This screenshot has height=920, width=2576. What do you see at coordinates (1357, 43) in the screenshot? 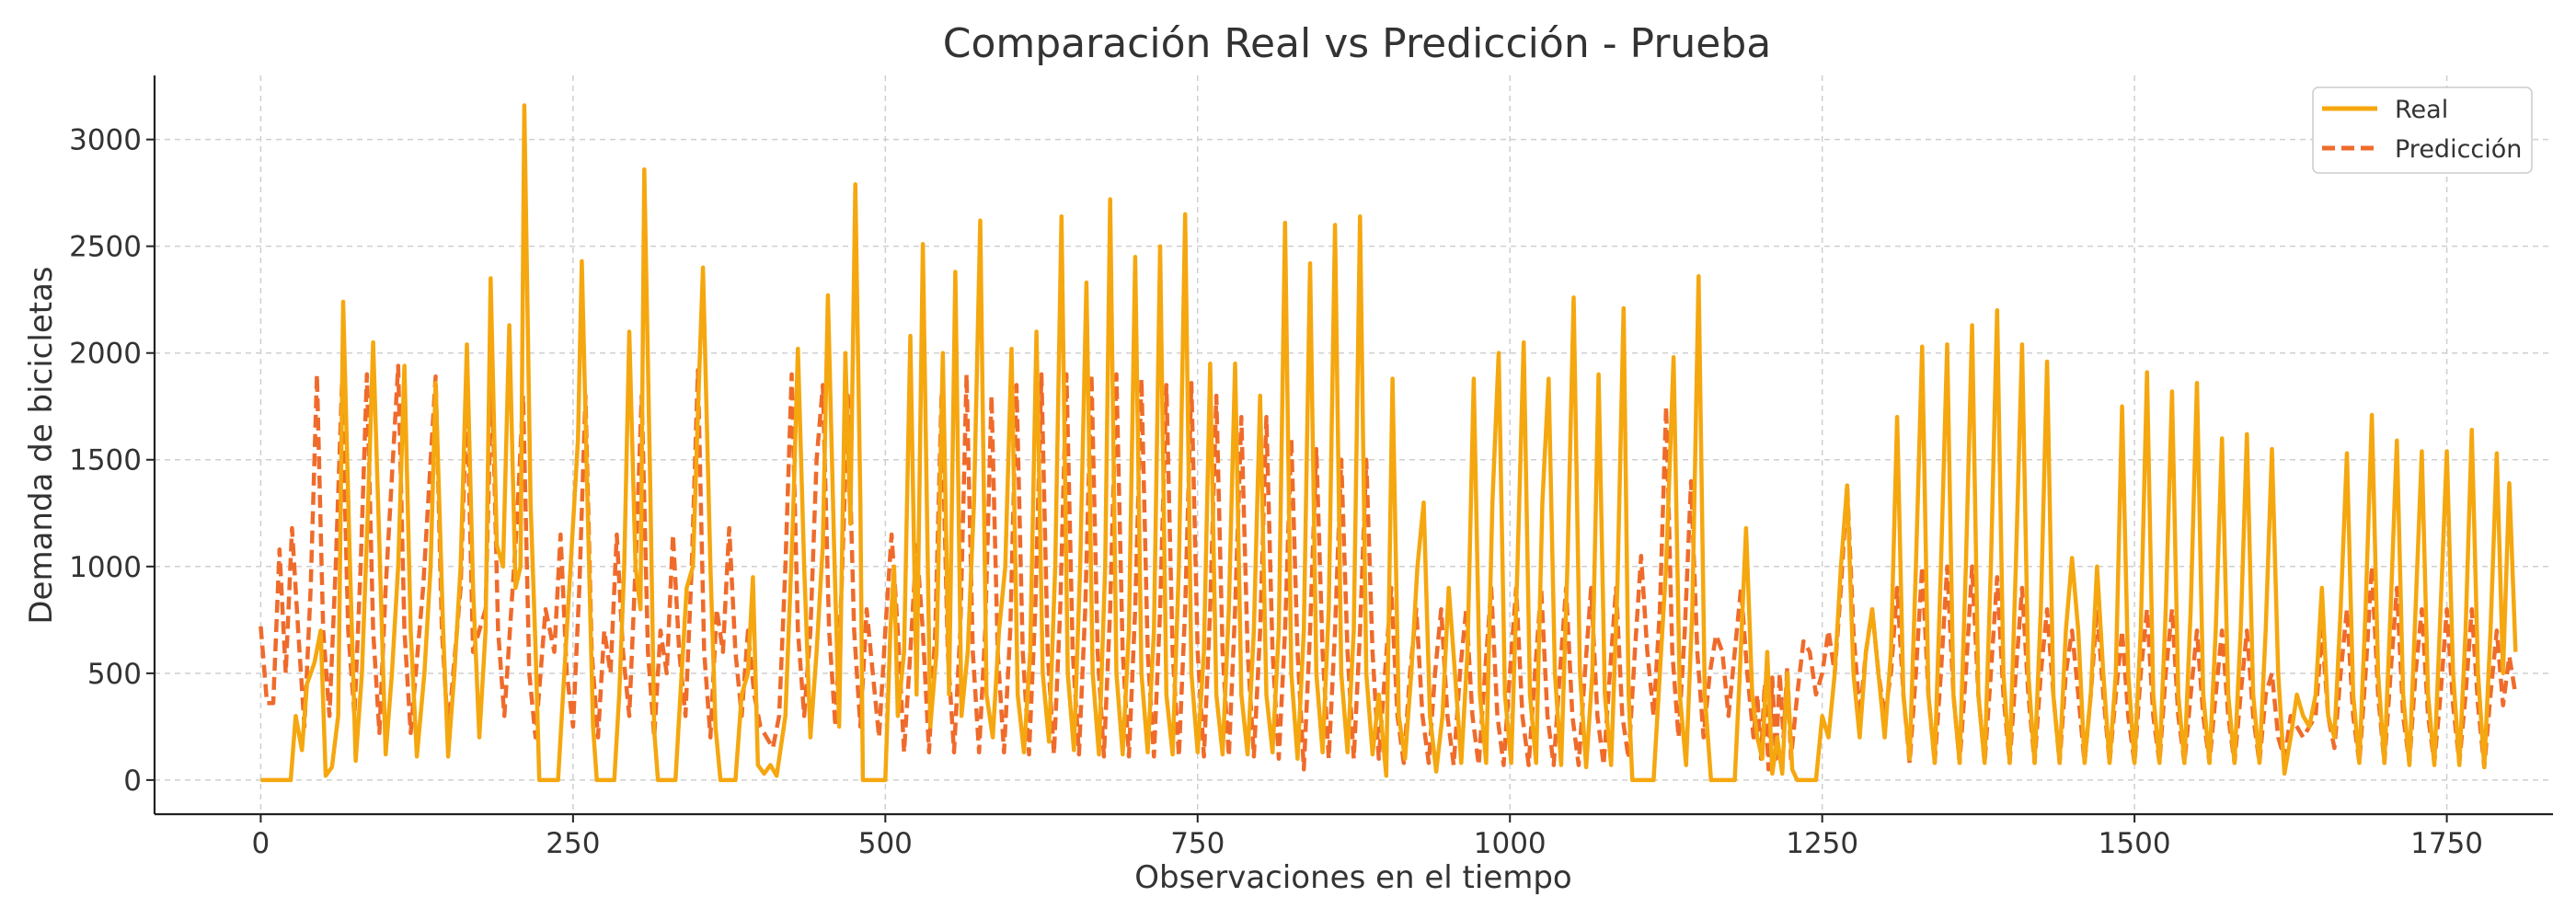
I see `chart-title: Comparación Real vs Predicción - Prueba` at bounding box center [1357, 43].